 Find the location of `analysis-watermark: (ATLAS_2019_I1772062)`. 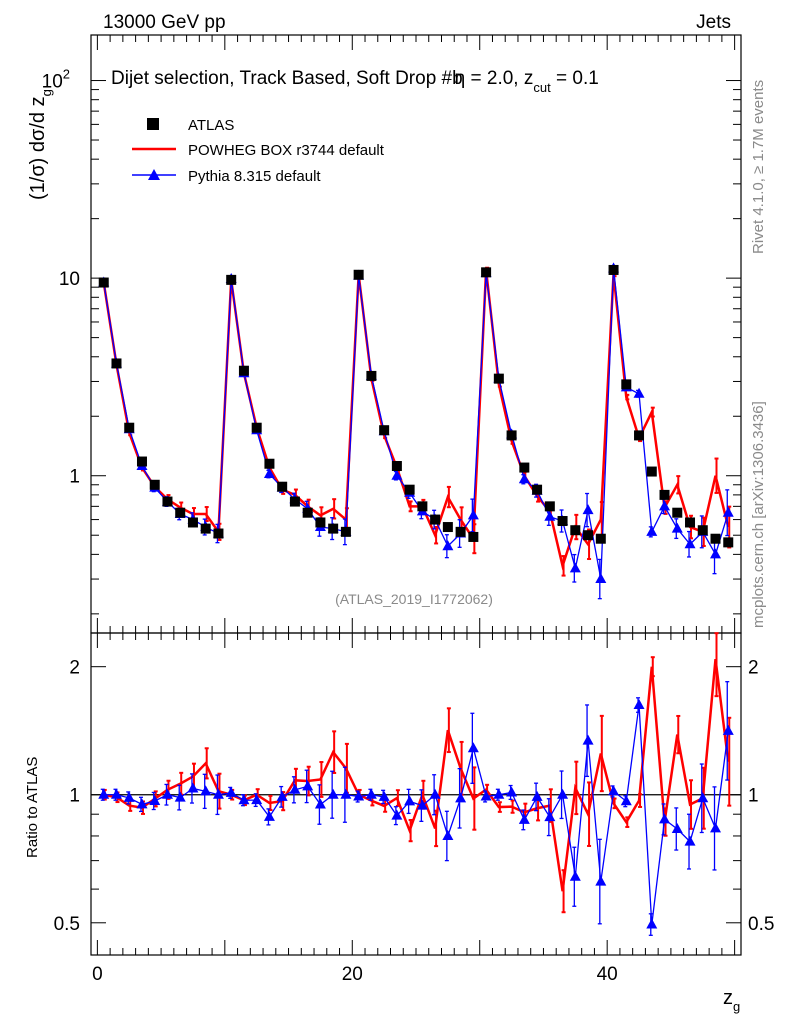

analysis-watermark: (ATLAS_2019_I1772062) is located at coordinates (414, 599).